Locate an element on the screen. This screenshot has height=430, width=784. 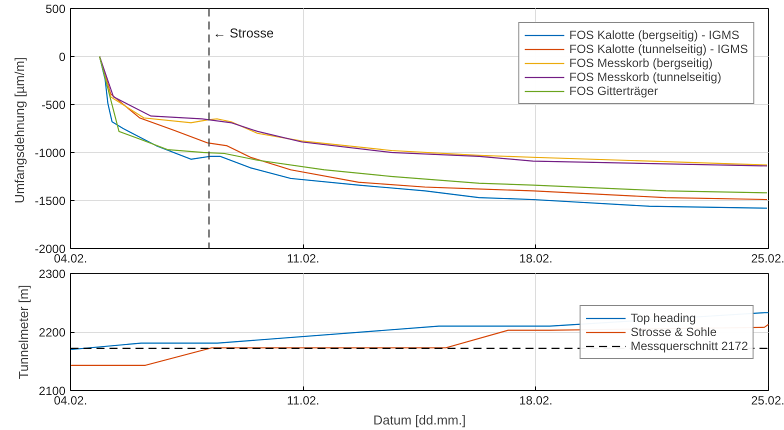
legend-label: FOS Kalotte (tunnelseitig) - IGMS is located at coordinates (658, 49).